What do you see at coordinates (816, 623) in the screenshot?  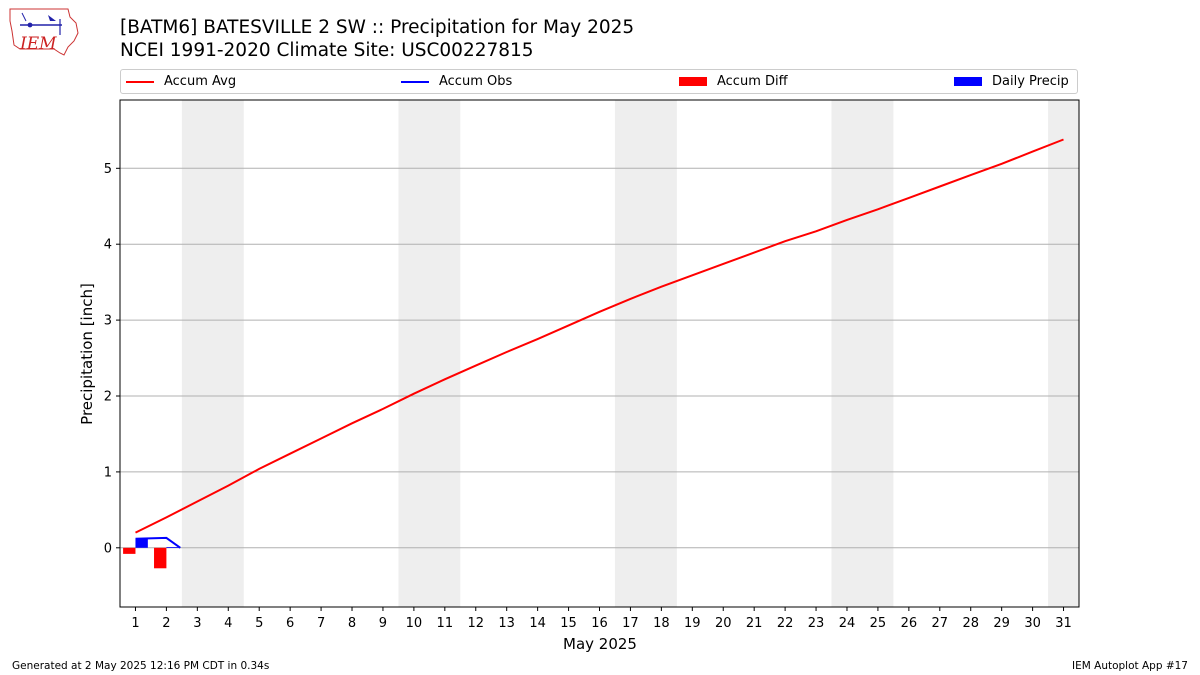 I see `x-tick-label-23: 23` at bounding box center [816, 623].